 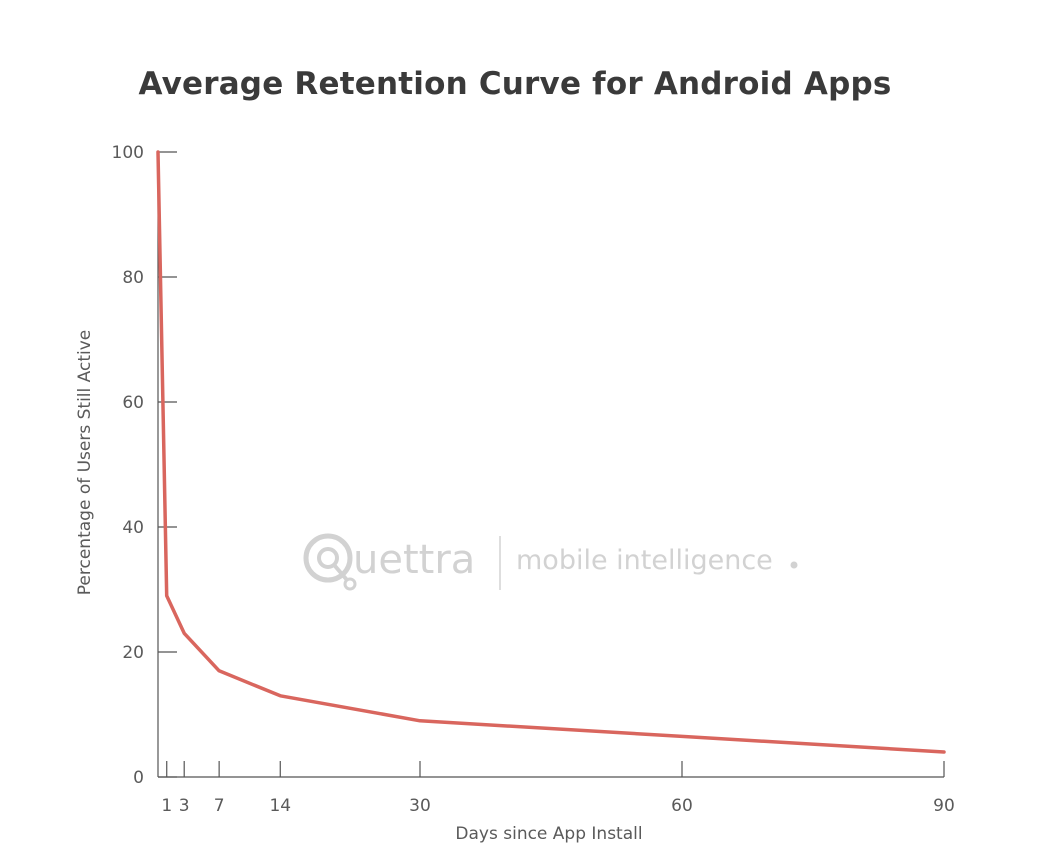 I want to click on y-tick-label: 60, so click(x=133, y=403).